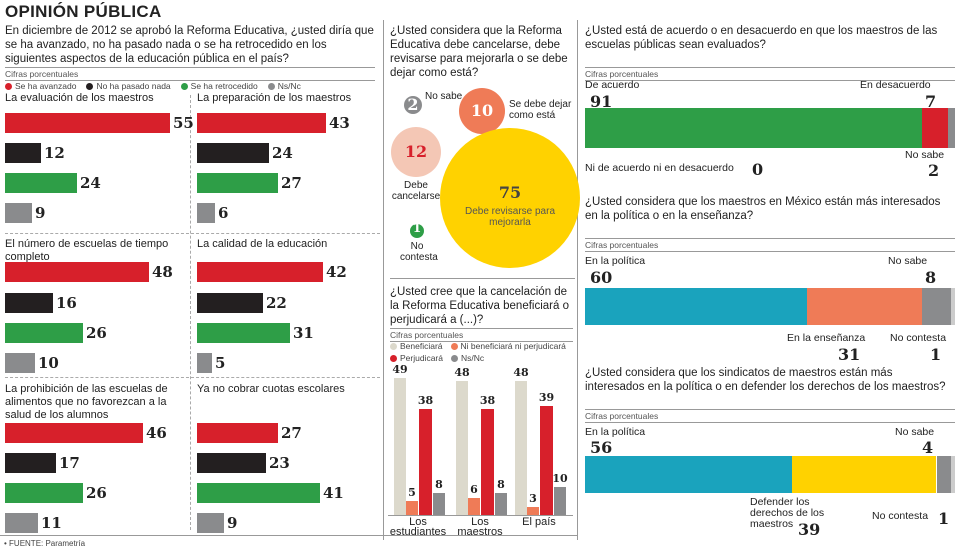  Describe the element at coordinates (601, 277) in the screenshot. I see `segment-value: 60` at that location.